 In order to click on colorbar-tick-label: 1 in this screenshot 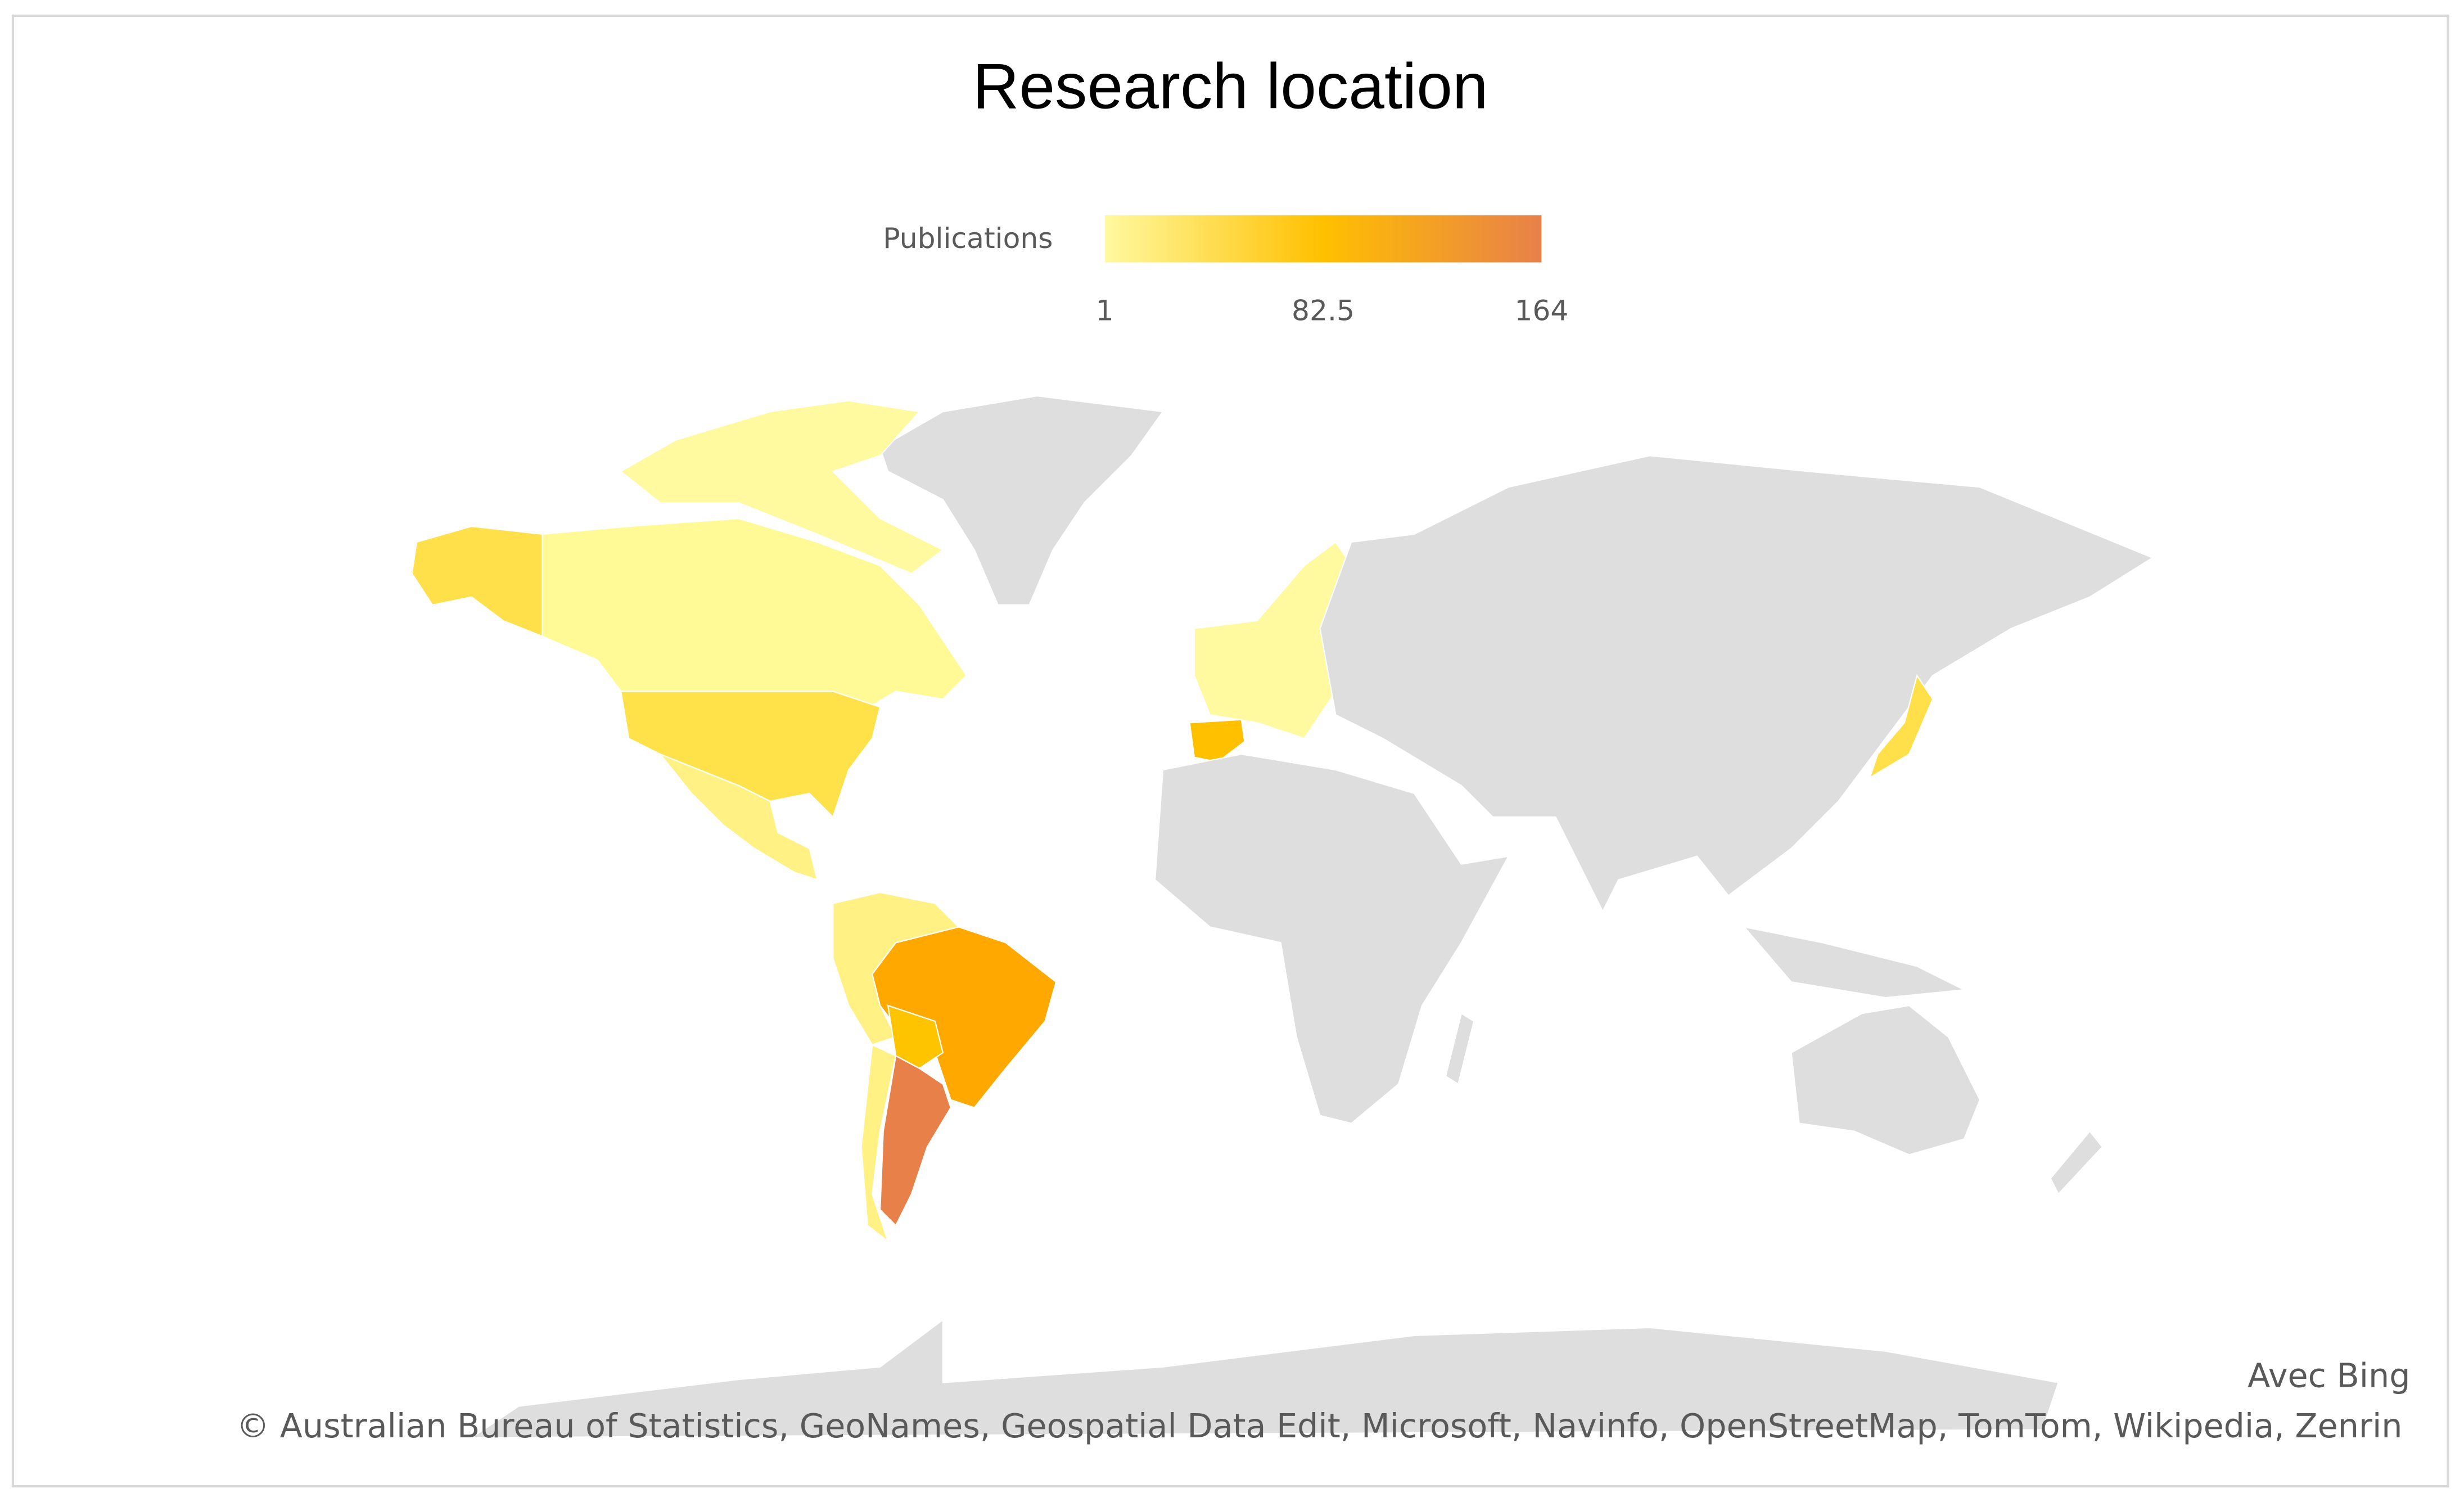, I will do `click(1105, 310)`.